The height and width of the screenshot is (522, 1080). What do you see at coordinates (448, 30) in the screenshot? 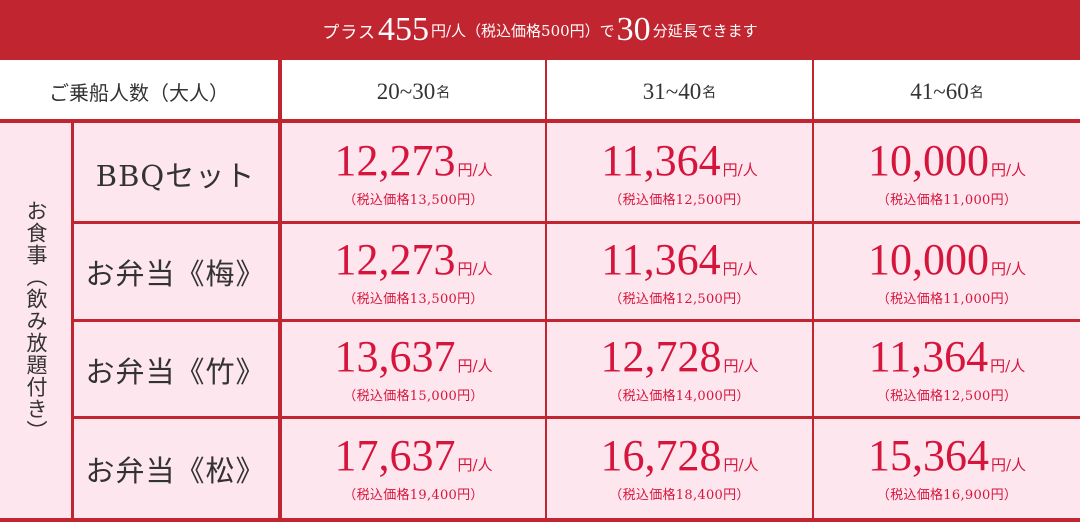
I see `banner-amount-unit: 円/人` at bounding box center [448, 30].